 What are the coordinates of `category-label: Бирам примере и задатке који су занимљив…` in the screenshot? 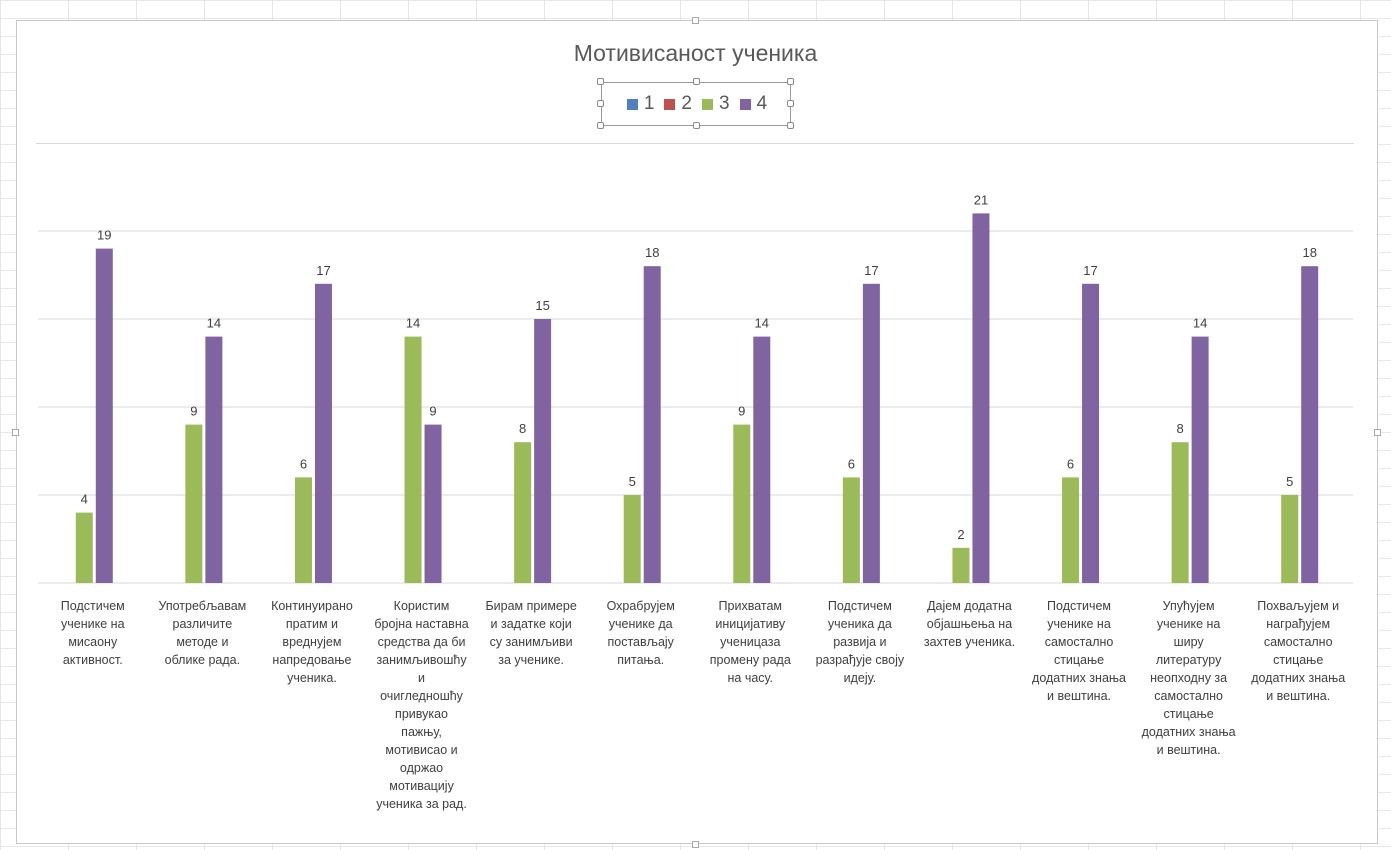 It's located at (531, 633).